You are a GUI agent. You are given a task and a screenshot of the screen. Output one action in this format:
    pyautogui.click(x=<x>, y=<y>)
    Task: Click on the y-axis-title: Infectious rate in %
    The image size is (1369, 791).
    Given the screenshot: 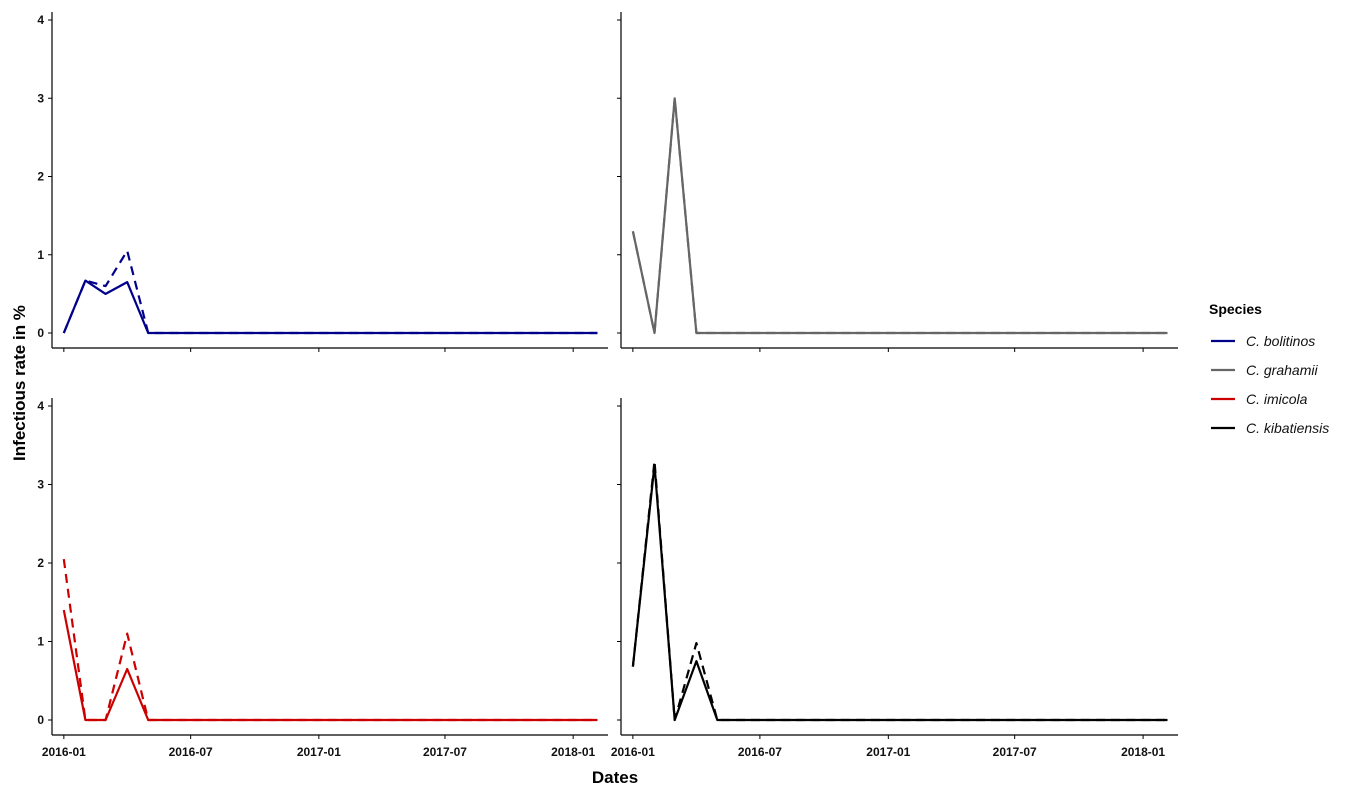 What is the action you would take?
    pyautogui.click(x=19, y=383)
    